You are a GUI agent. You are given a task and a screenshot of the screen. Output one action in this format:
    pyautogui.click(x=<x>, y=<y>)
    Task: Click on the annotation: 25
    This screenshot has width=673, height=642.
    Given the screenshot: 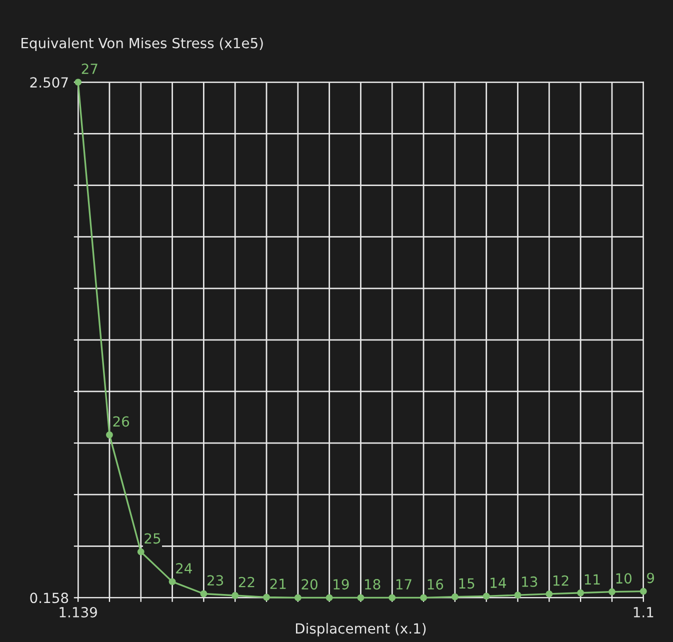 What is the action you would take?
    pyautogui.click(x=152, y=538)
    